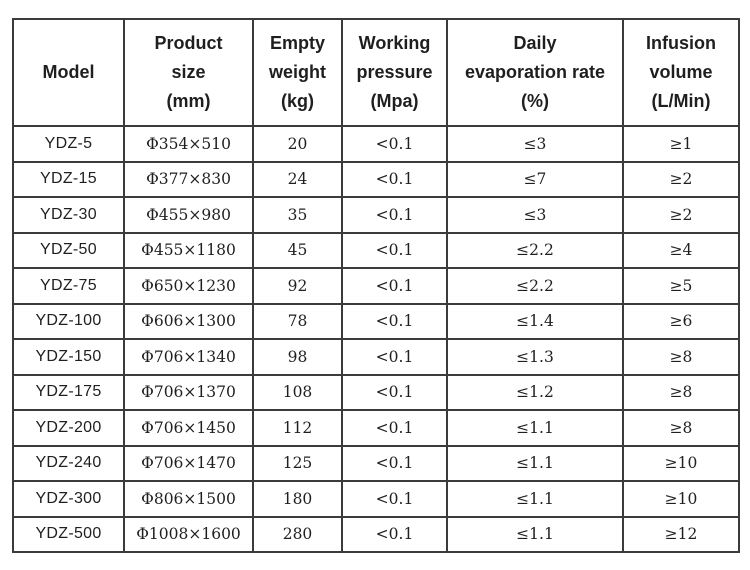  What do you see at coordinates (297, 101) in the screenshot?
I see `column-header-line: (kg)` at bounding box center [297, 101].